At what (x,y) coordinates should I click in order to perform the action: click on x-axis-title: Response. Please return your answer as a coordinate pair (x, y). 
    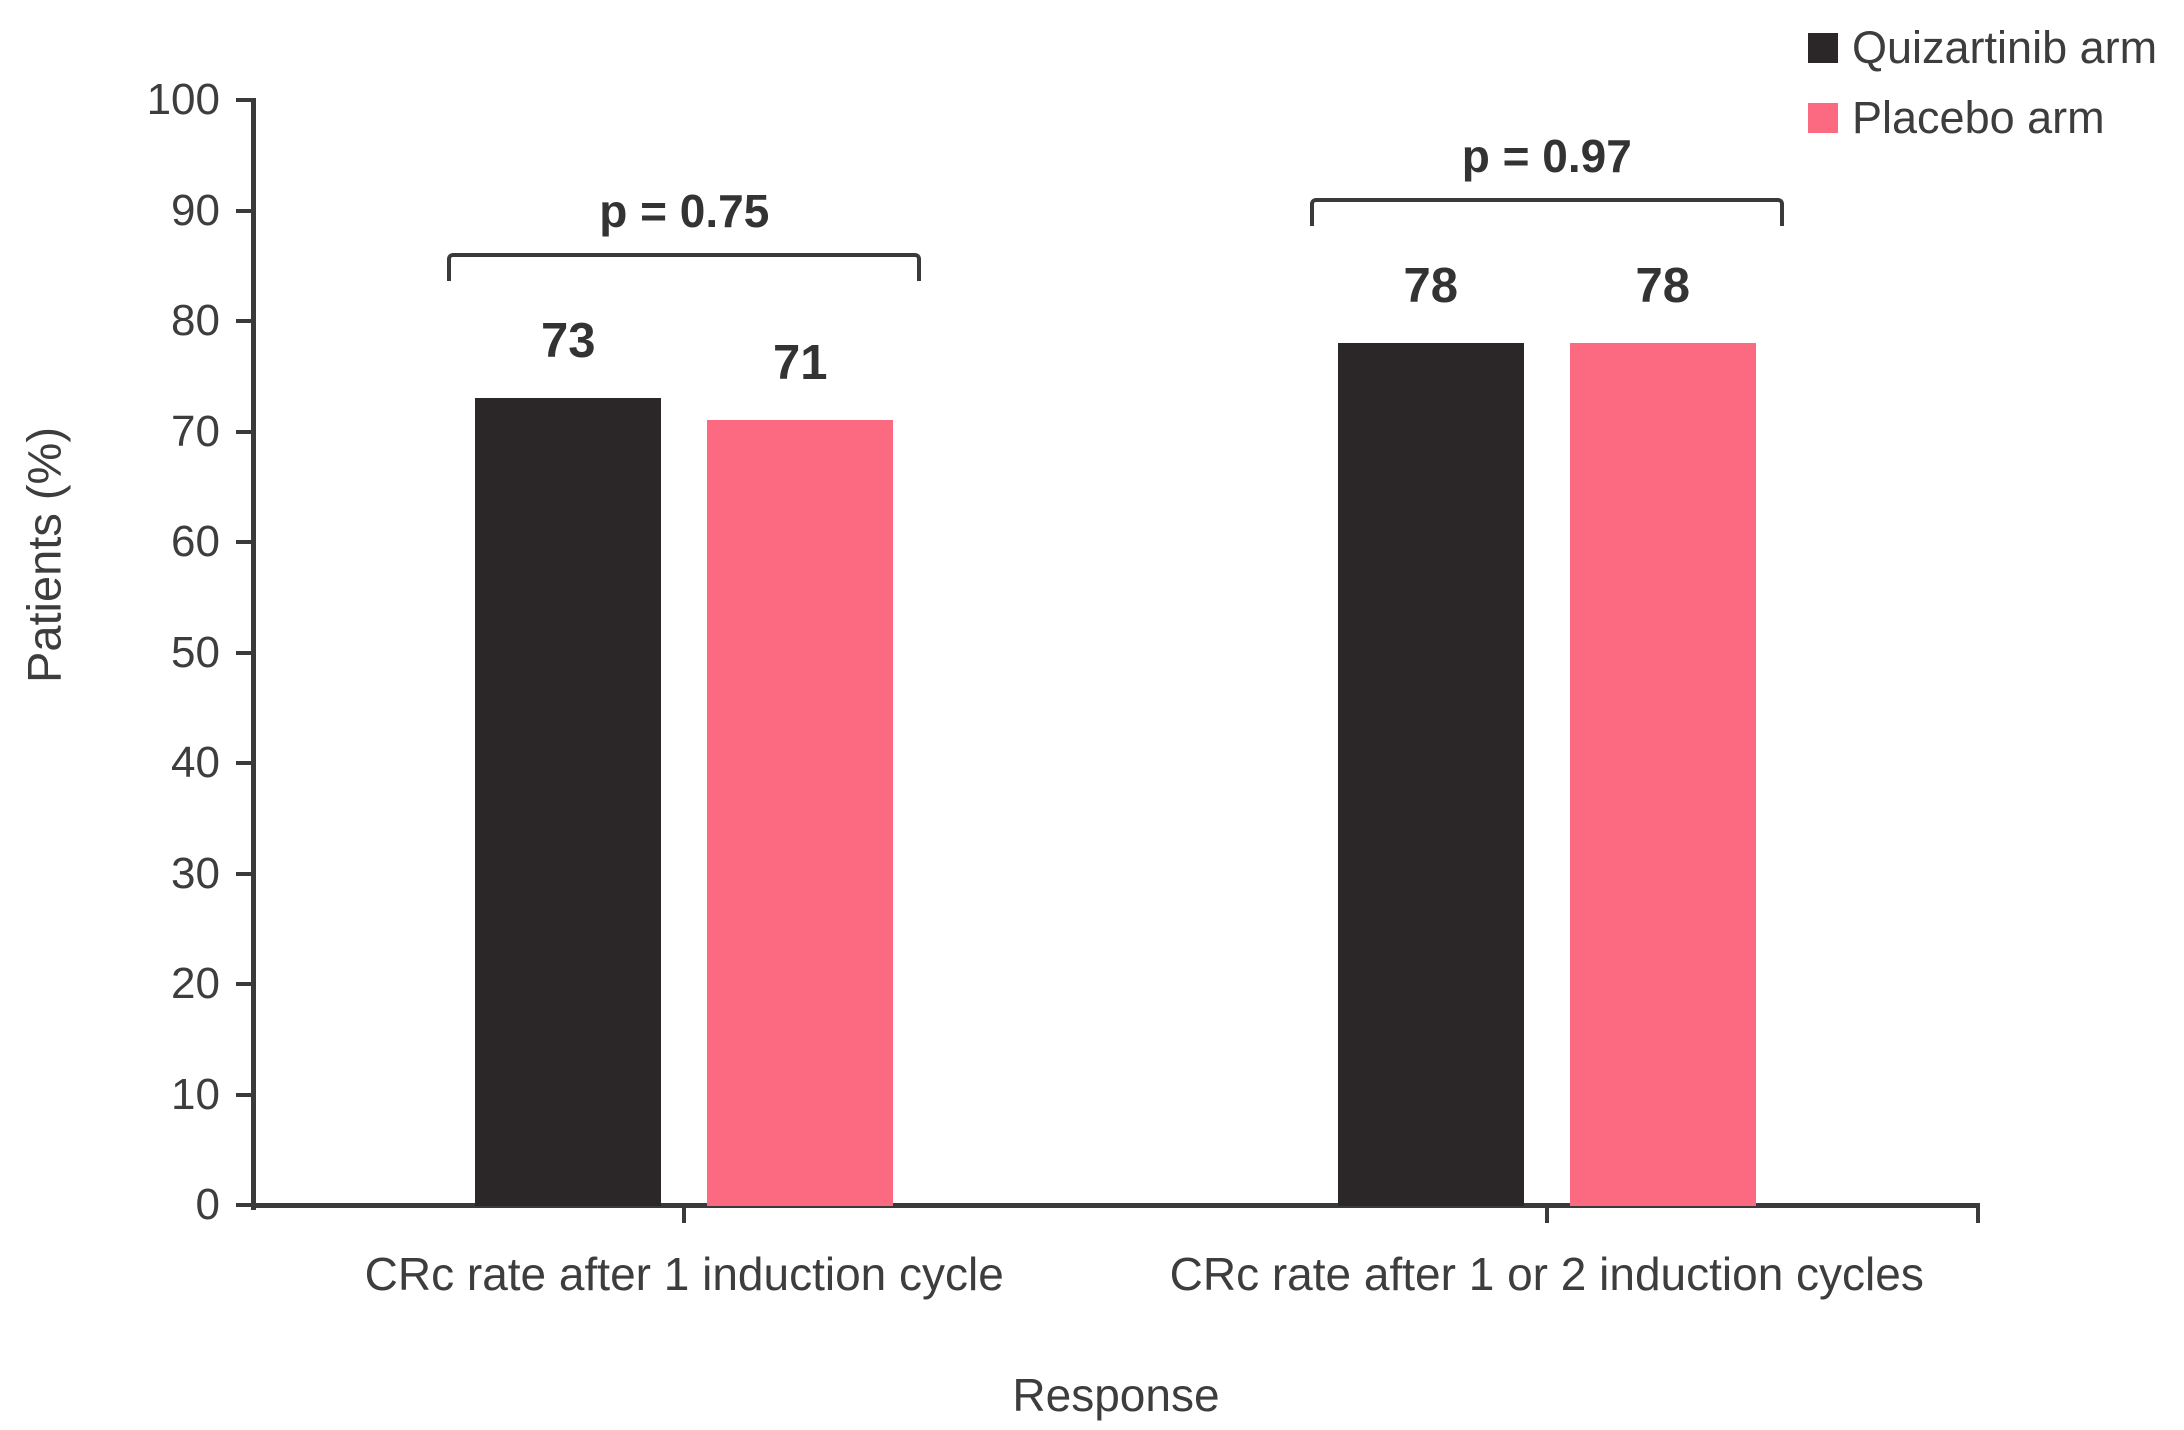
    Looking at the image, I should click on (1116, 1395).